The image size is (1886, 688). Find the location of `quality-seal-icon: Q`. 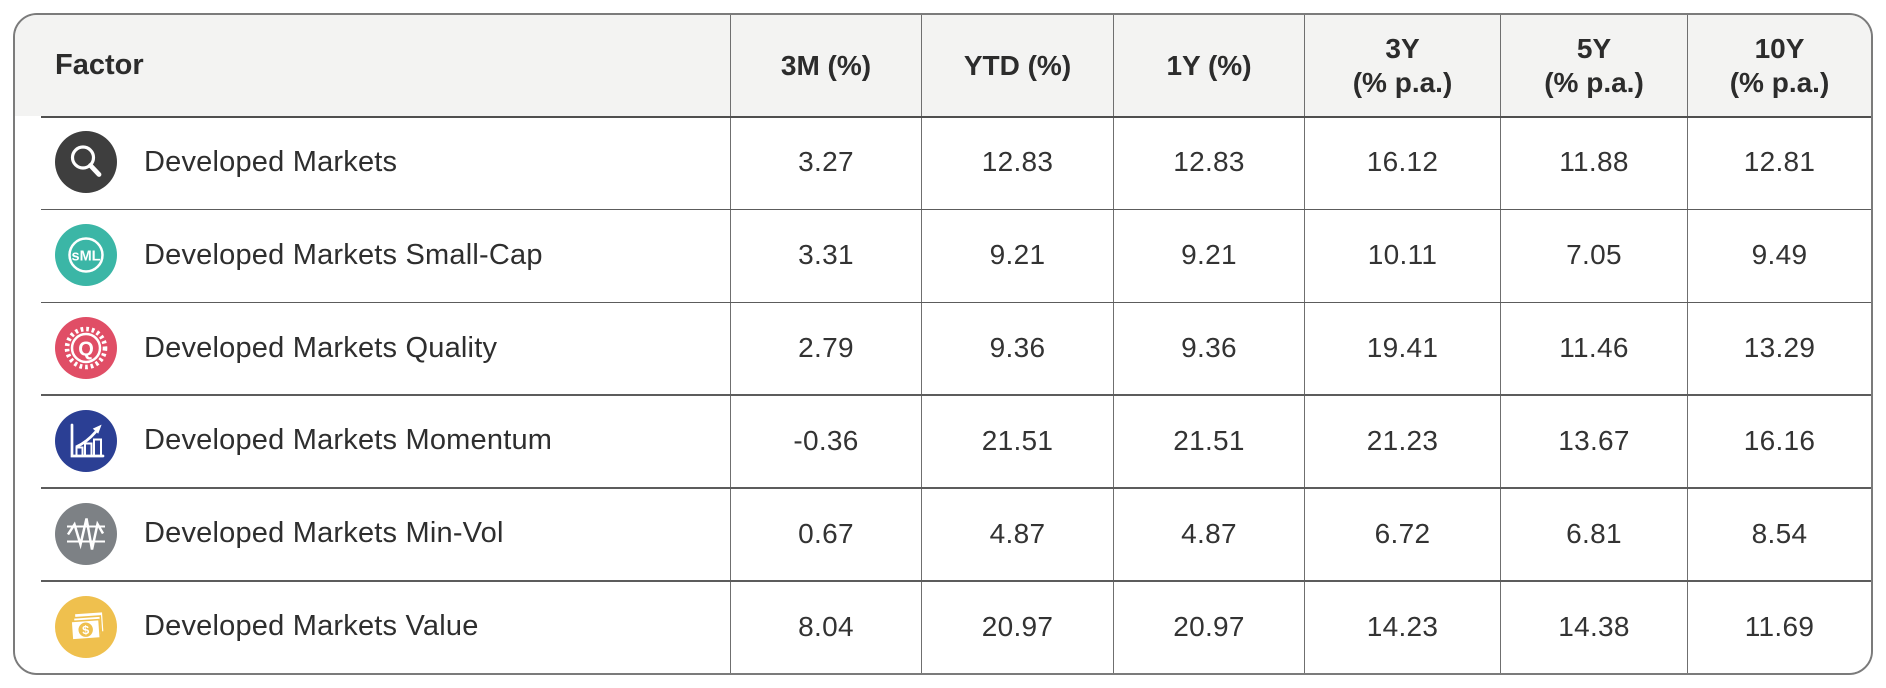

quality-seal-icon: Q is located at coordinates (86, 348).